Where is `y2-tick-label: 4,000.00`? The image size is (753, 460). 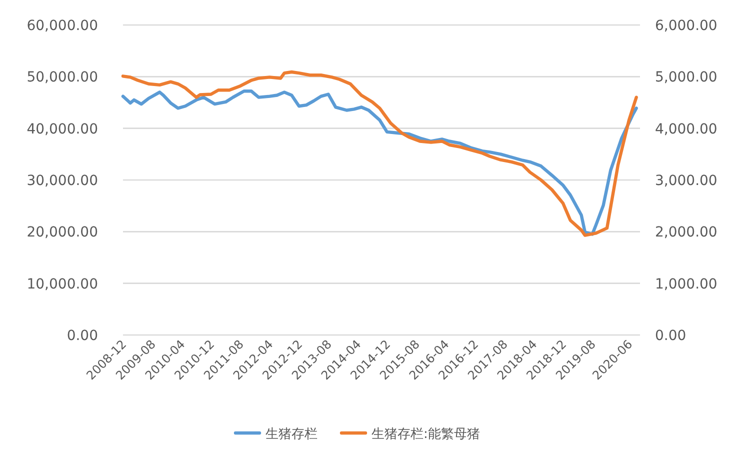
y2-tick-label: 4,000.00 is located at coordinates (686, 129).